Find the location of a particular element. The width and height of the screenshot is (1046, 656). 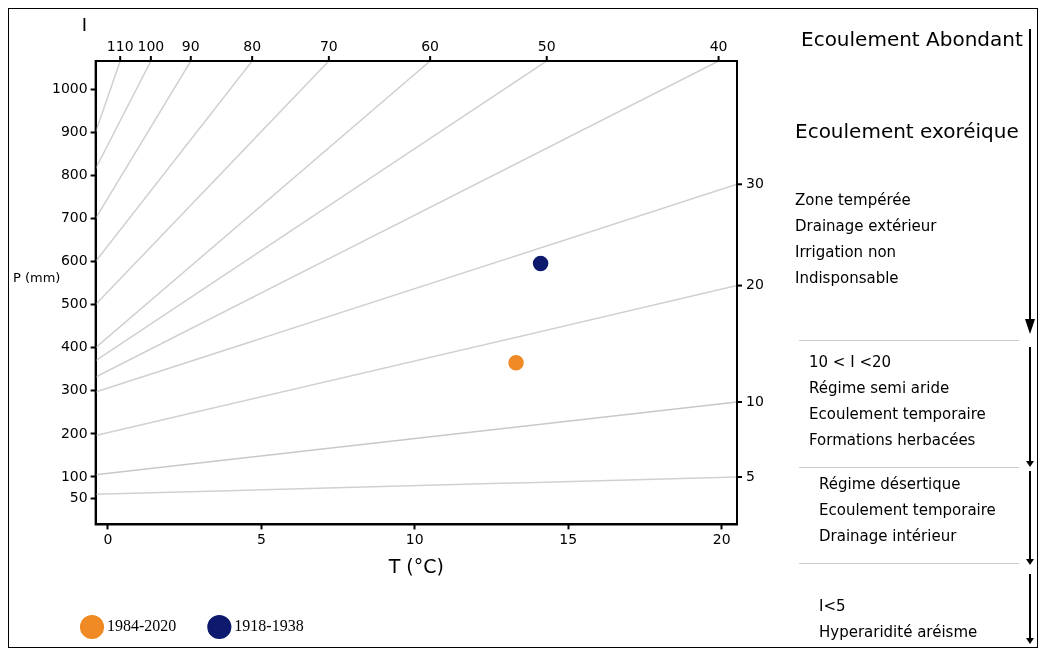

x2-axis-title: I is located at coordinates (84, 24).